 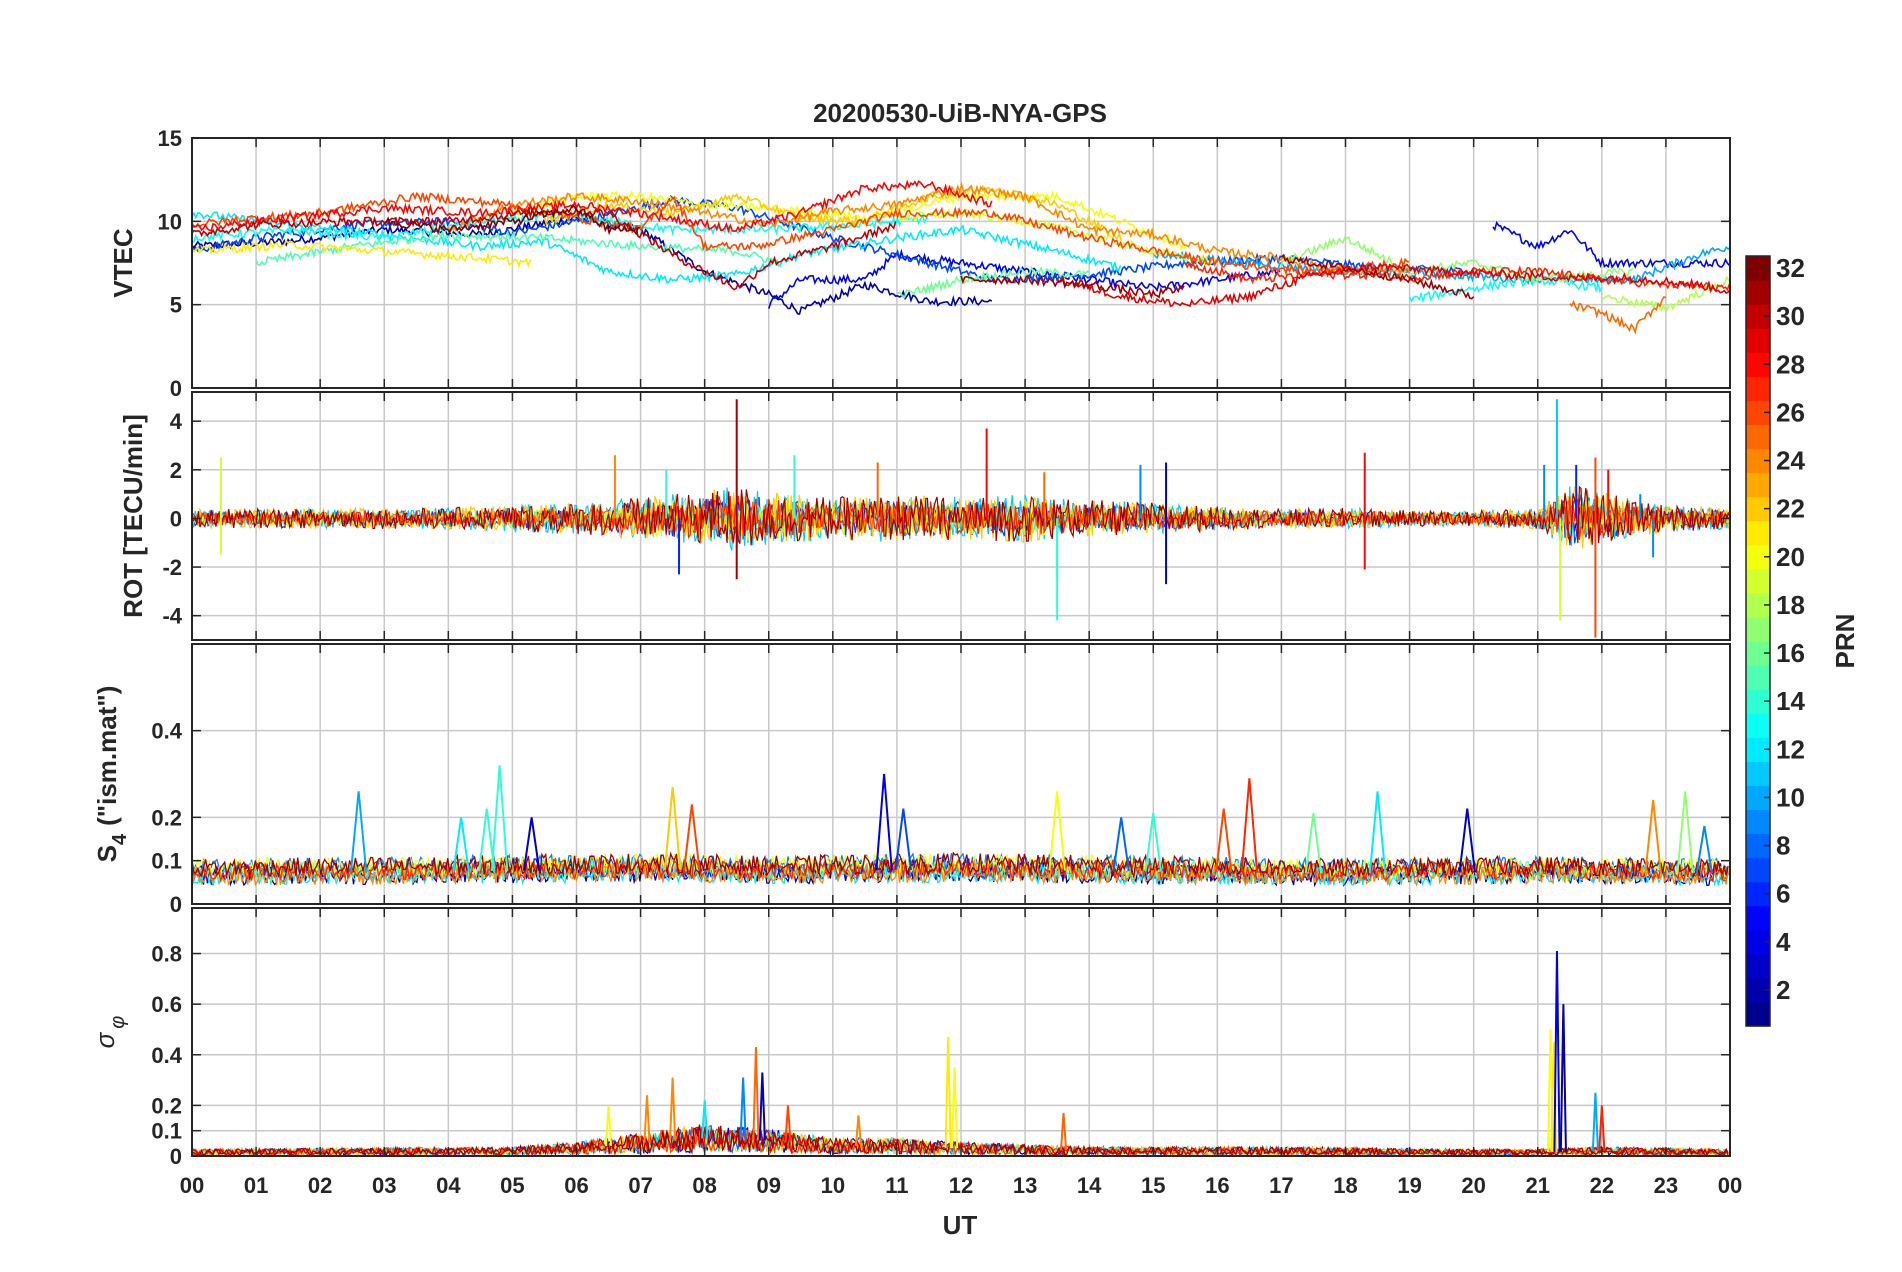 What do you see at coordinates (1790, 701) in the screenshot?
I see `colorbar-tick-label: 14` at bounding box center [1790, 701].